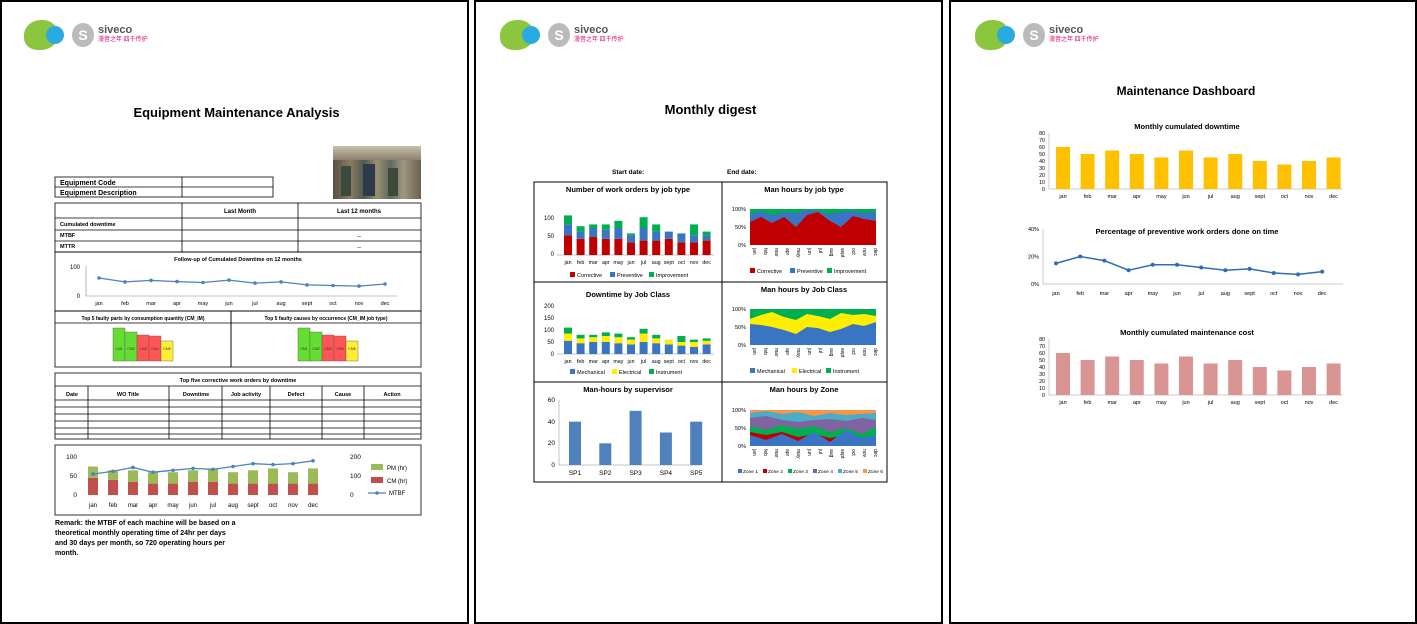  I want to click on cost-x-label: nov, so click(1309, 403).